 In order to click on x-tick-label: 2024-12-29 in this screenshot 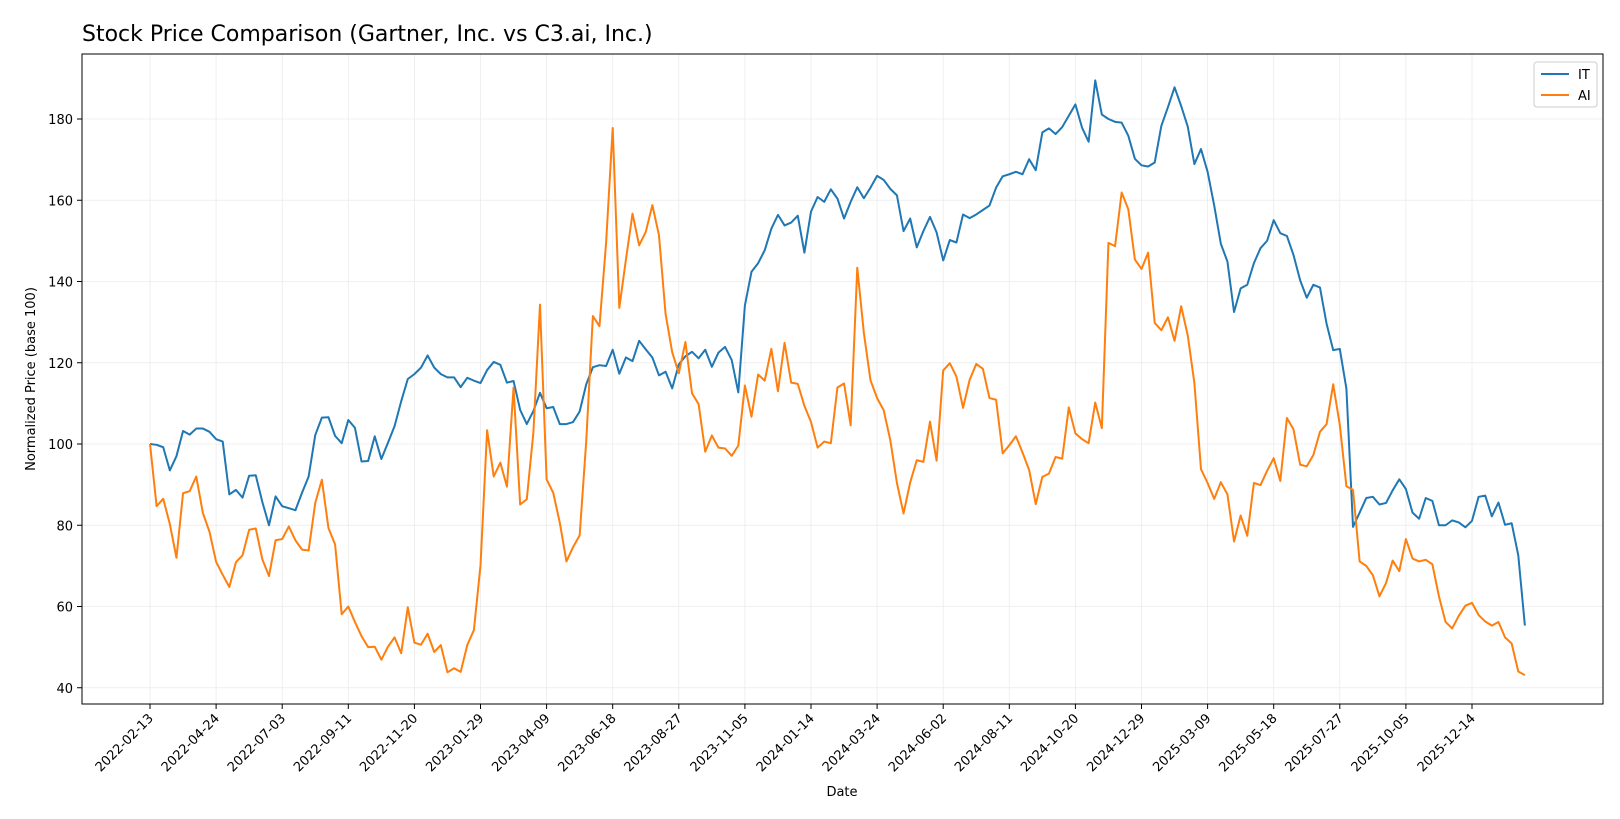, I will do `click(1116, 743)`.